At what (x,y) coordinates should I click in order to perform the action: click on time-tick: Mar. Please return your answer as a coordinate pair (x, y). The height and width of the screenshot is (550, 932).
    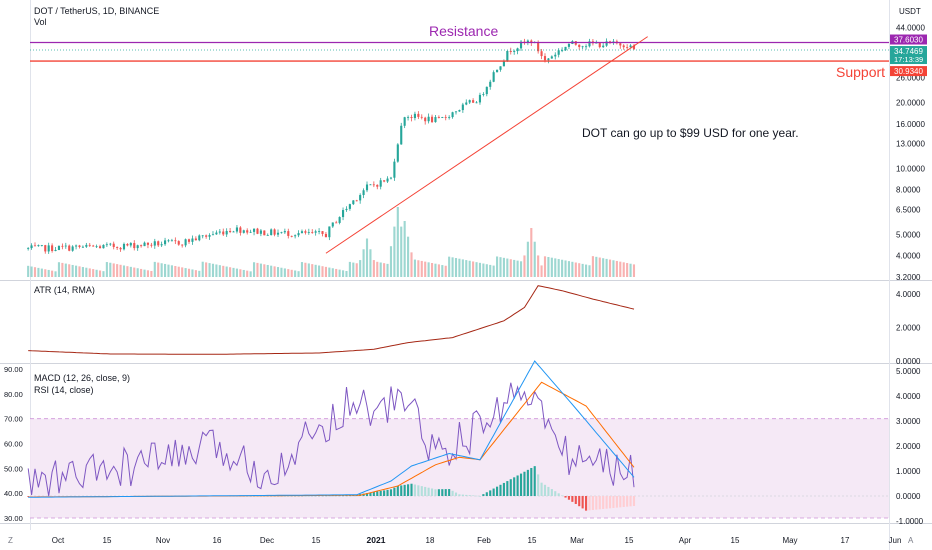
    Looking at the image, I should click on (577, 540).